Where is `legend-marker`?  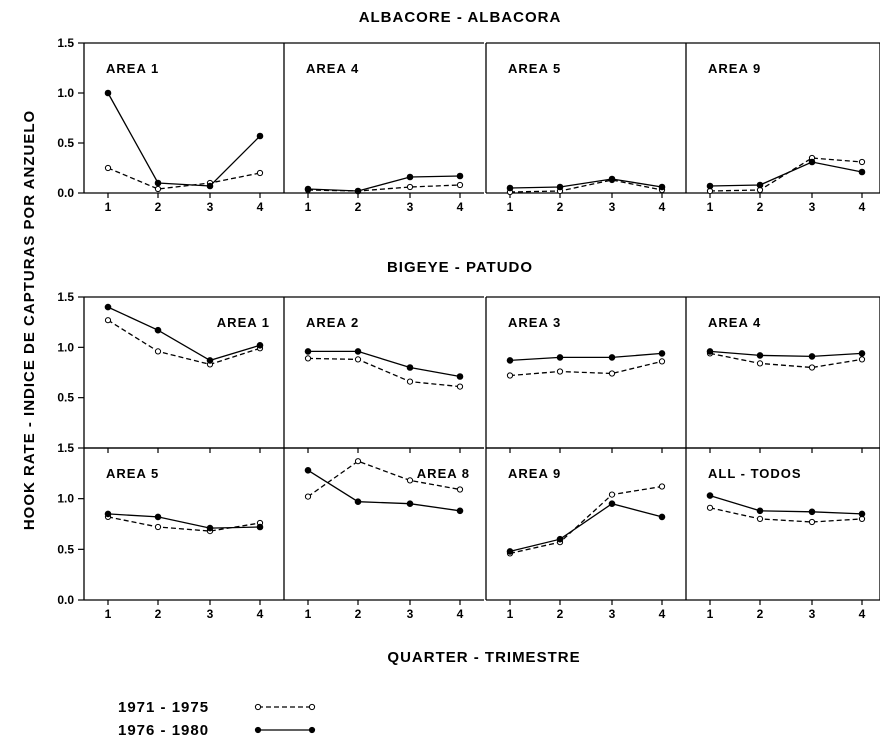
legend-marker is located at coordinates (258, 730).